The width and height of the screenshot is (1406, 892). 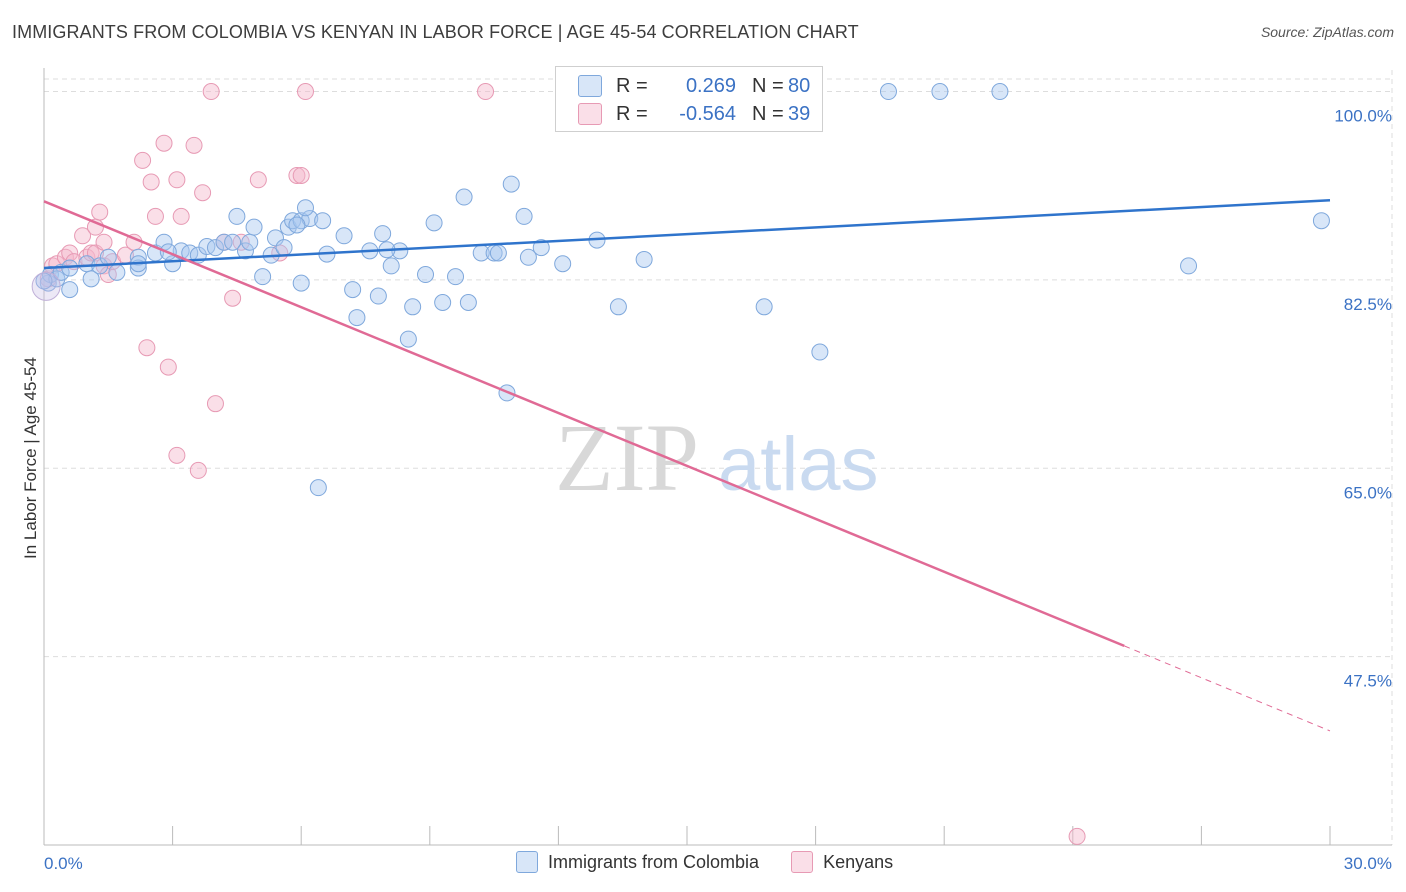 I want to click on series-legend: Immigrants from Colombia Kenyans, so click(x=720, y=862).